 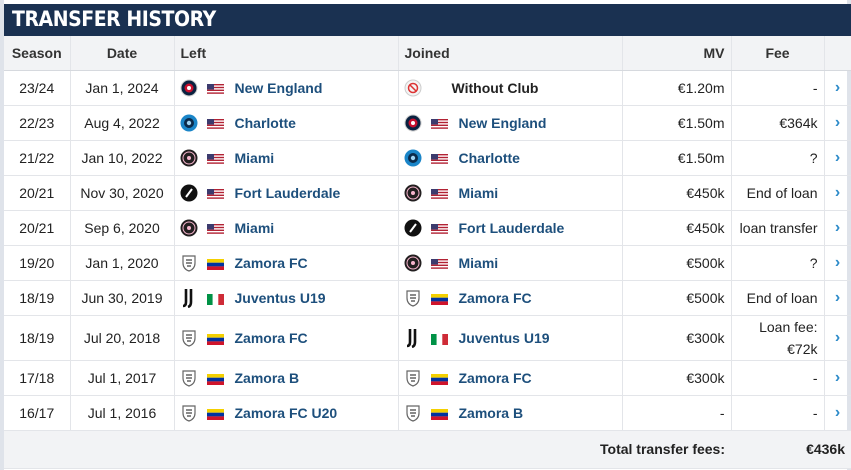 I want to click on left-club-link: Charlotte, so click(x=265, y=122).